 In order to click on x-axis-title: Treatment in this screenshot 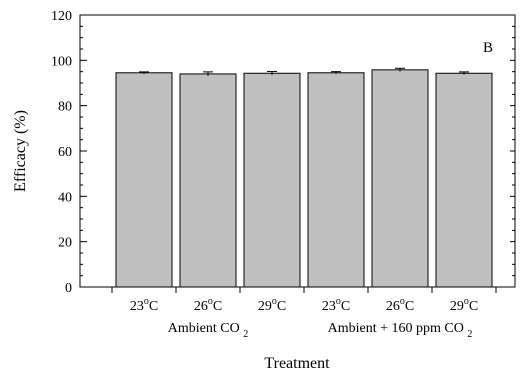, I will do `click(297, 363)`.